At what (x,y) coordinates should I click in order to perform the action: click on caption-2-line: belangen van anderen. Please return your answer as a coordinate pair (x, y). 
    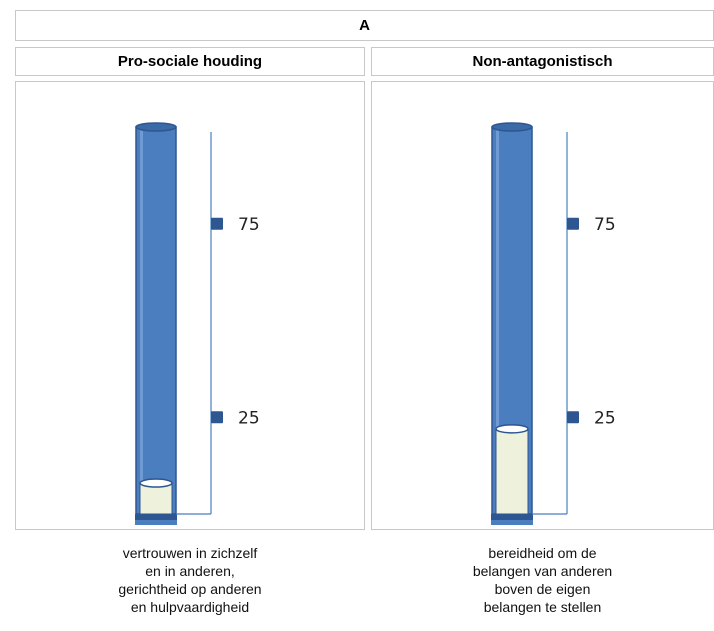
    Looking at the image, I should click on (542, 571).